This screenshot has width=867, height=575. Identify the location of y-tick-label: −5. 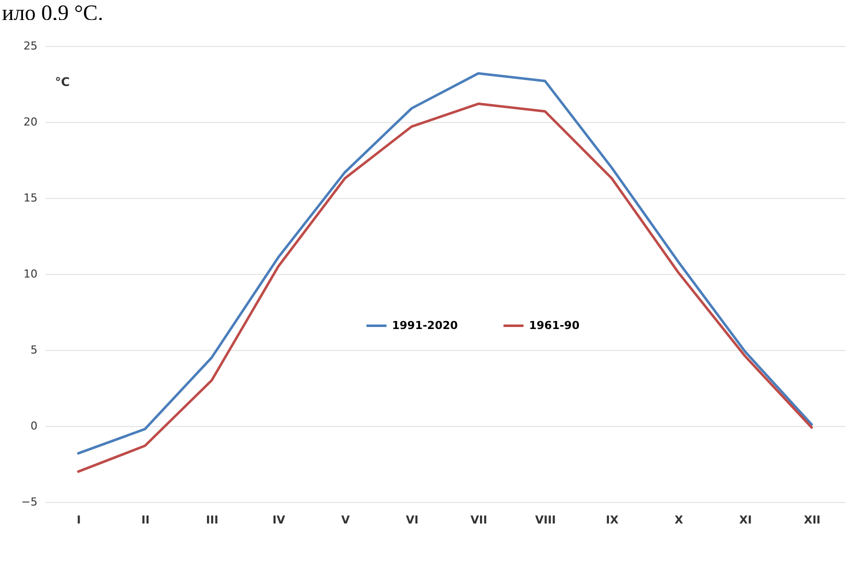
(29, 502).